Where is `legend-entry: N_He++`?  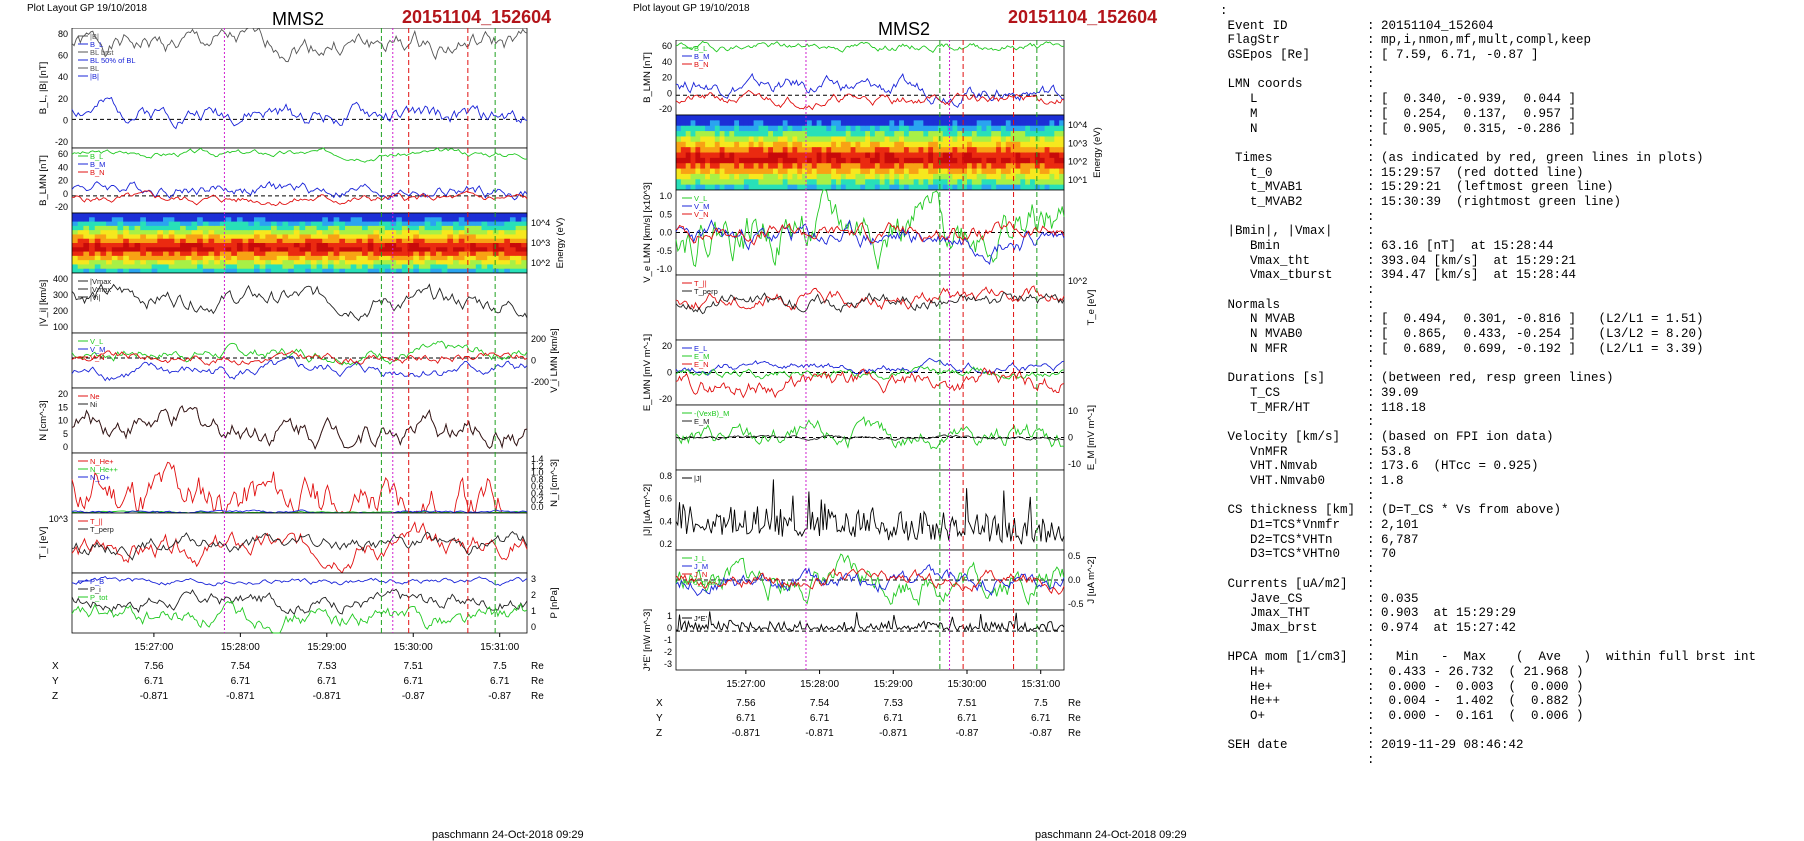
legend-entry: N_He++ is located at coordinates (104, 469).